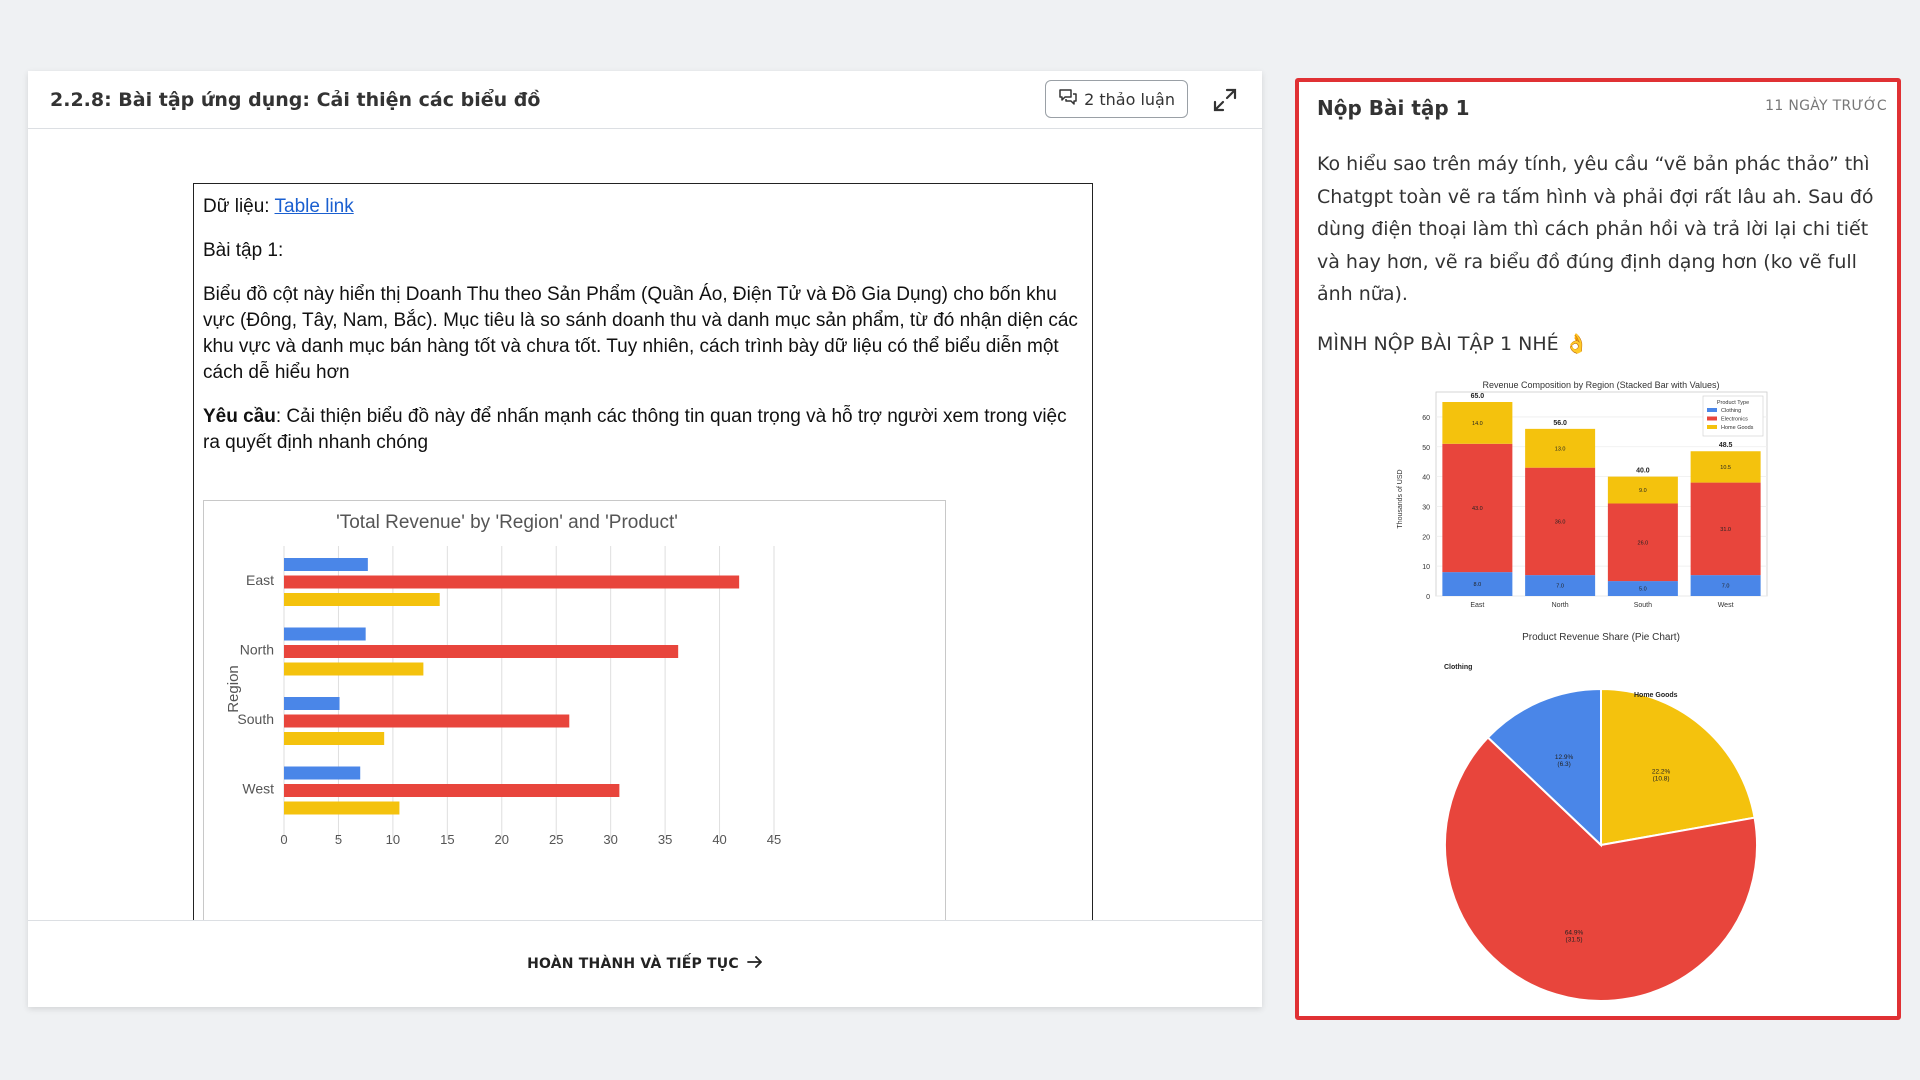 This screenshot has height=1080, width=1920. Describe the element at coordinates (233, 689) in the screenshot. I see `y-axis-label: Region` at that location.